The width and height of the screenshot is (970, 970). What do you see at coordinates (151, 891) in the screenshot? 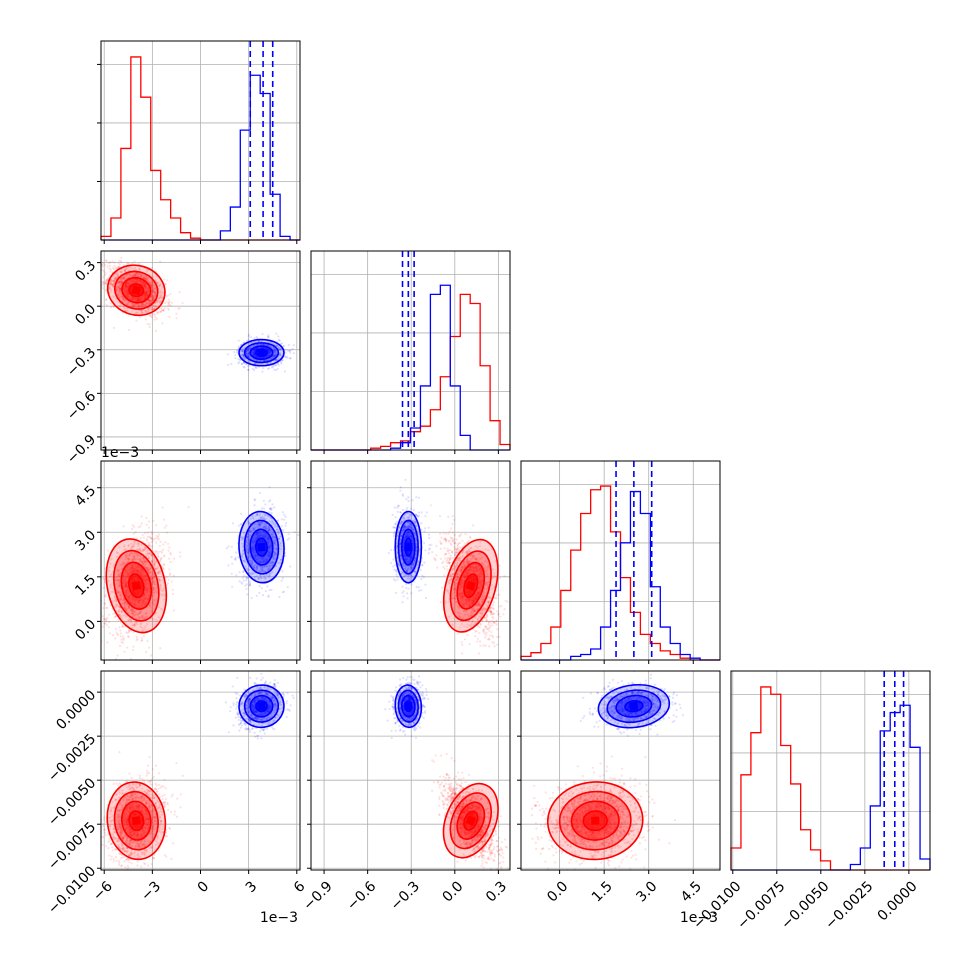
I see `x-tick-label-p0: −3` at bounding box center [151, 891].